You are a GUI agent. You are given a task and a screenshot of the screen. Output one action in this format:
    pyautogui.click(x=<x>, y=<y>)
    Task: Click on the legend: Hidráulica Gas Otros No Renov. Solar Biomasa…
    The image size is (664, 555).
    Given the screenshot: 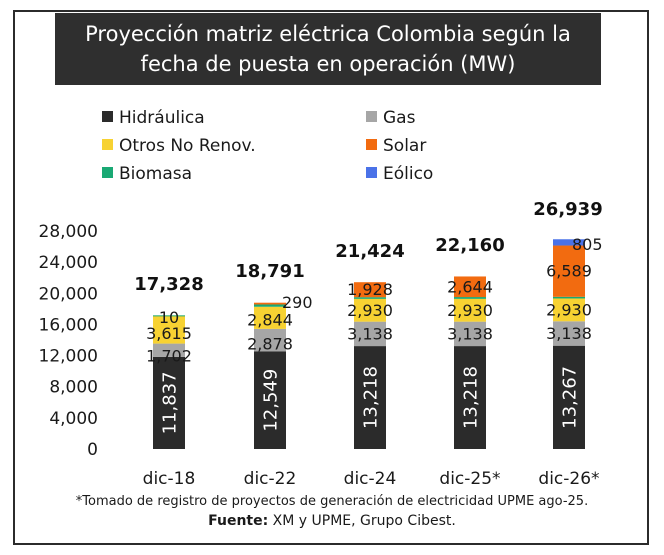 What is the action you would take?
    pyautogui.click(x=267, y=146)
    